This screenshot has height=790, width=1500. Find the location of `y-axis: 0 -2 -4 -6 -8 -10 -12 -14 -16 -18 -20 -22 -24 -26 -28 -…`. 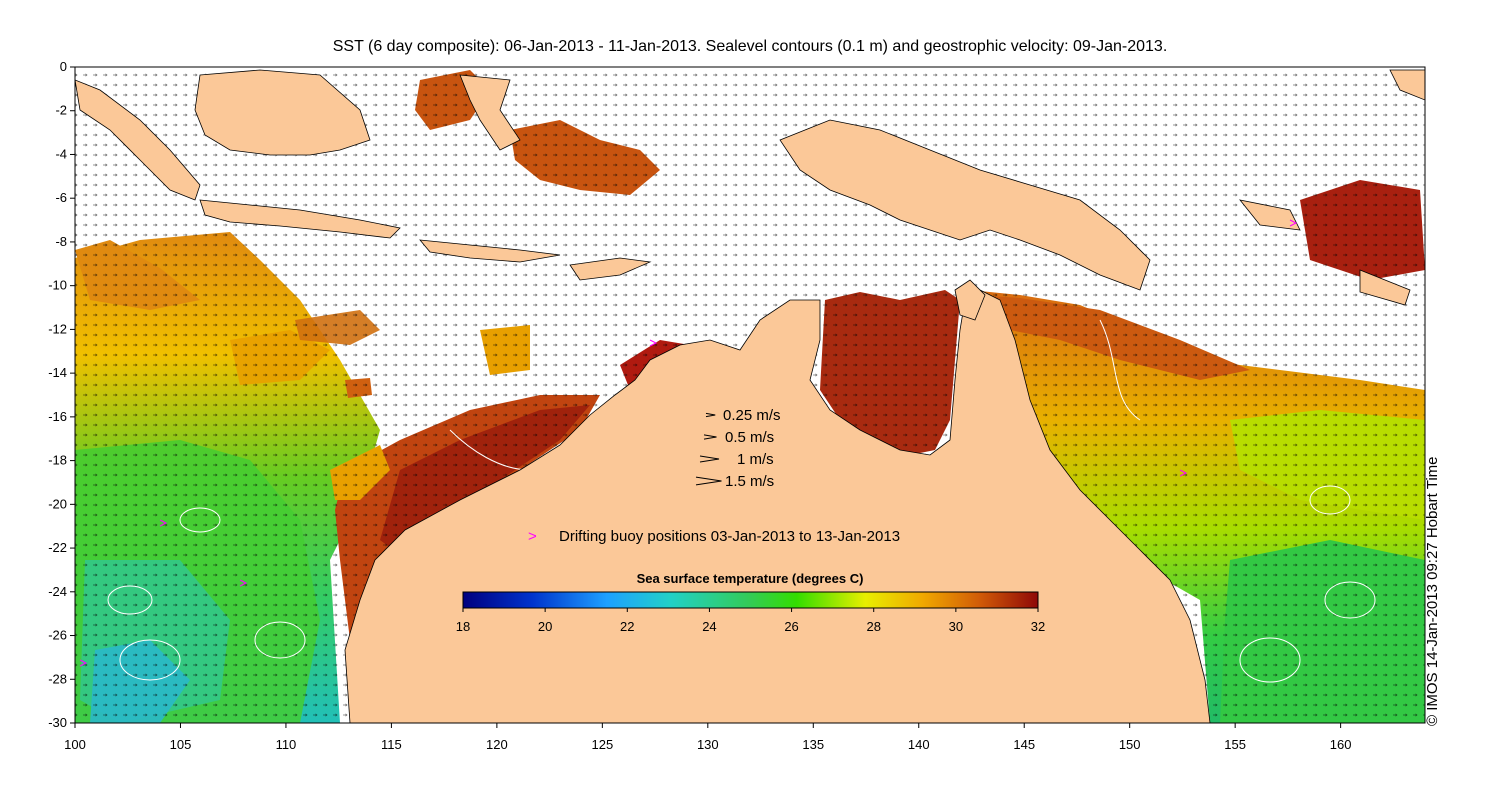

y-axis: 0 -2 -4 -6 -8 -10 -12 -14 -16 -18 -20 -22 -24 -26 -28 -… is located at coordinates (61, 394).